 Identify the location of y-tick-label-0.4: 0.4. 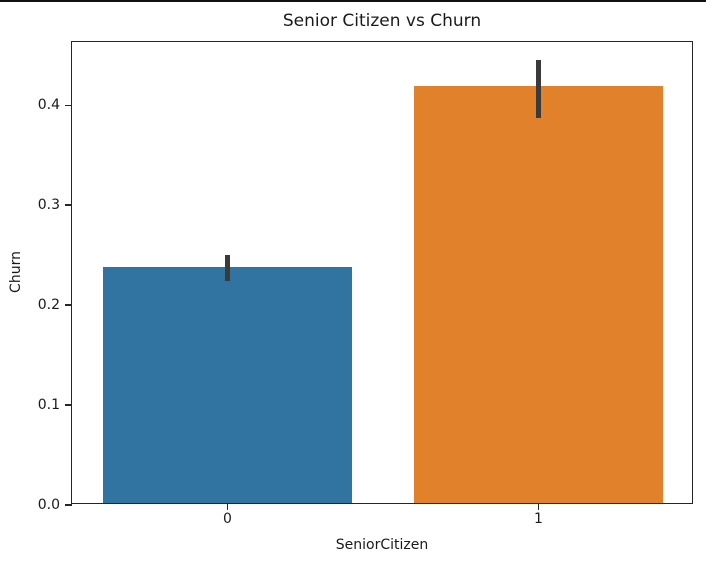
(48, 105).